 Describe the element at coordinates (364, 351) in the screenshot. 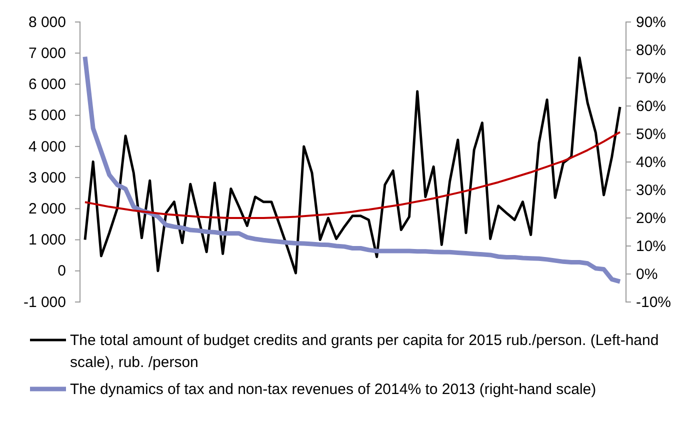

I see `legend-label: The total amount of budget credits and grants per capita for 2015 rub./person. (Left-hand scale), rub. /person` at that location.